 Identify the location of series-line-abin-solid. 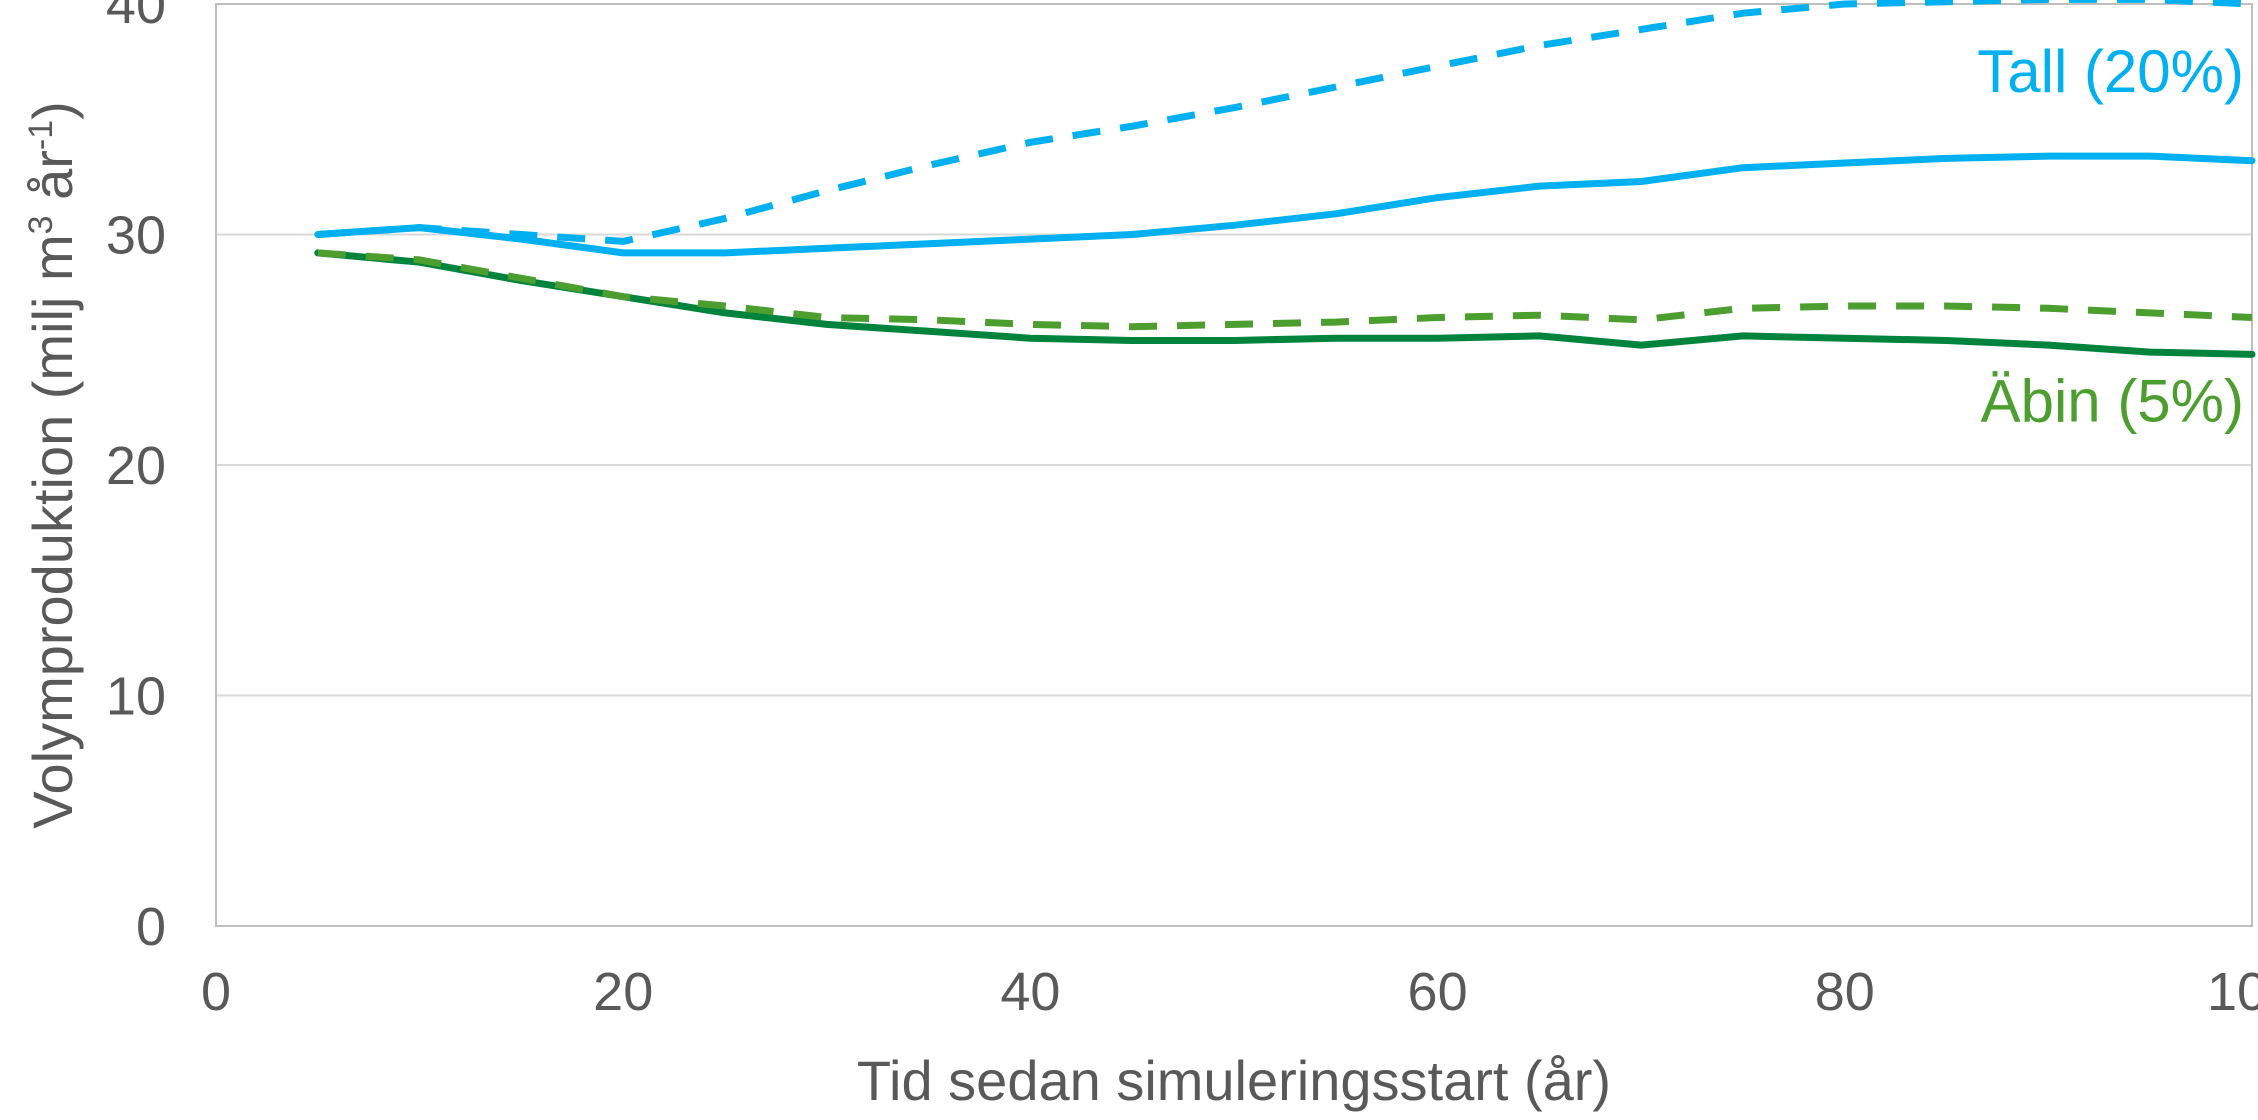
(1285, 303).